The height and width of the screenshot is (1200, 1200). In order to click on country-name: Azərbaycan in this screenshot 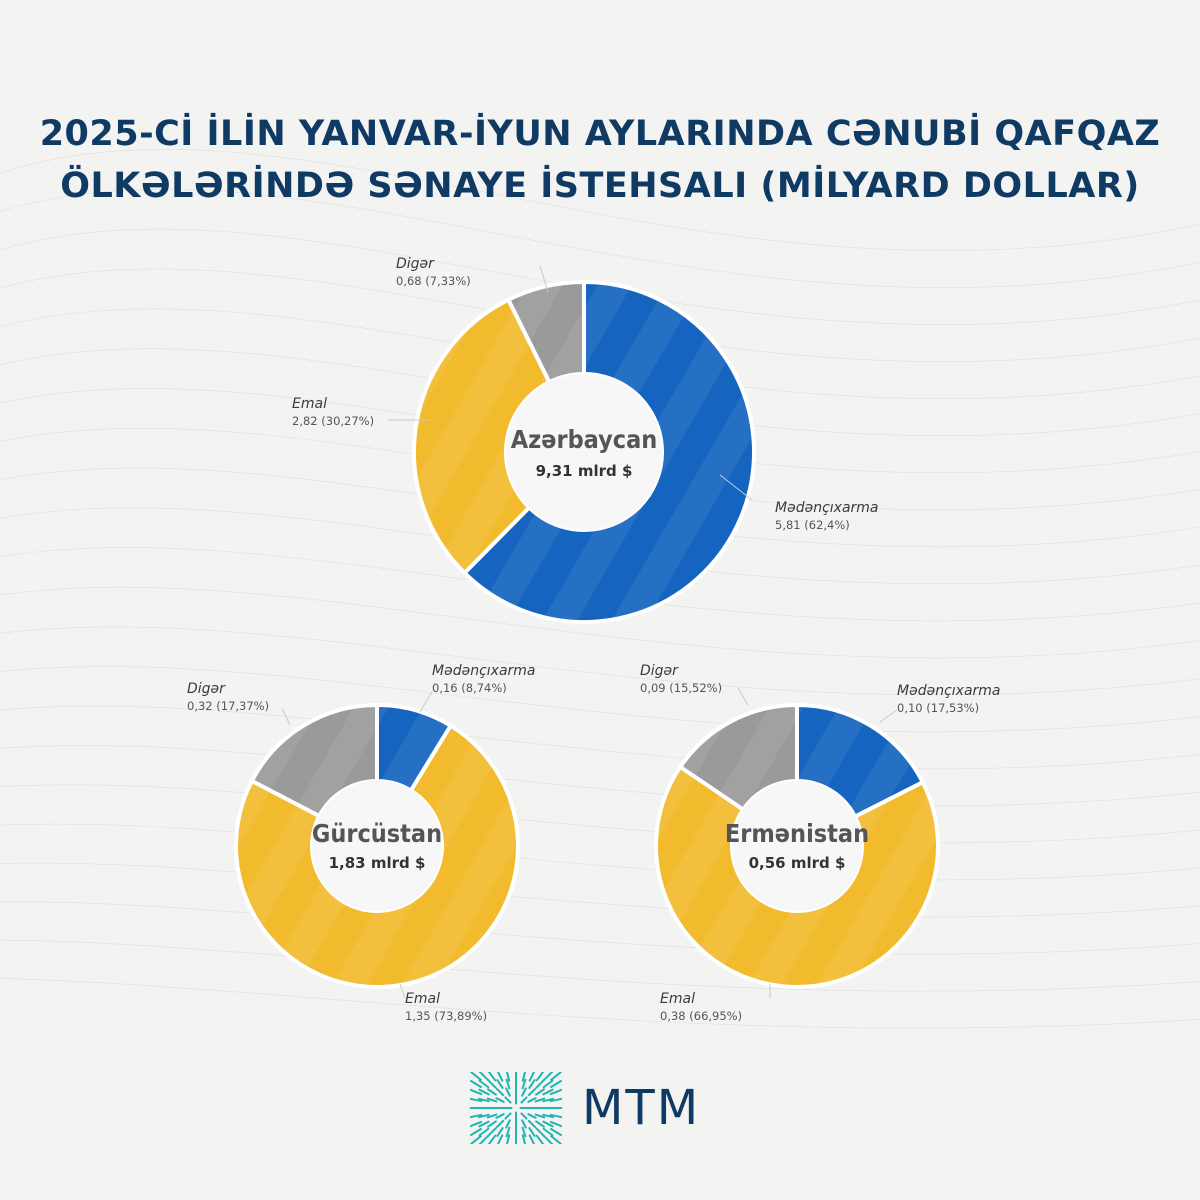, I will do `click(584, 439)`.